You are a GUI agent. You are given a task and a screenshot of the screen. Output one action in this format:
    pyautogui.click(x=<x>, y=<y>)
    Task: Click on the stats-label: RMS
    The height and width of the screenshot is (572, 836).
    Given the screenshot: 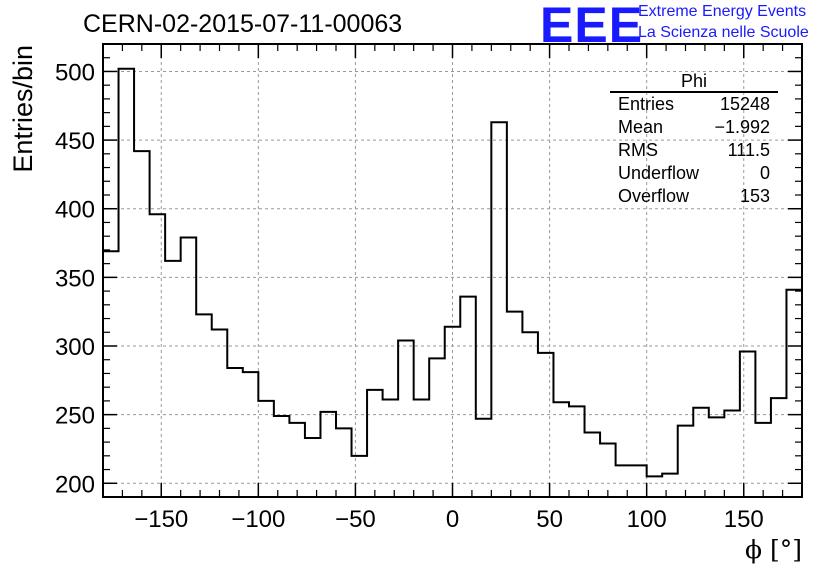 What is the action you would take?
    pyautogui.click(x=638, y=150)
    